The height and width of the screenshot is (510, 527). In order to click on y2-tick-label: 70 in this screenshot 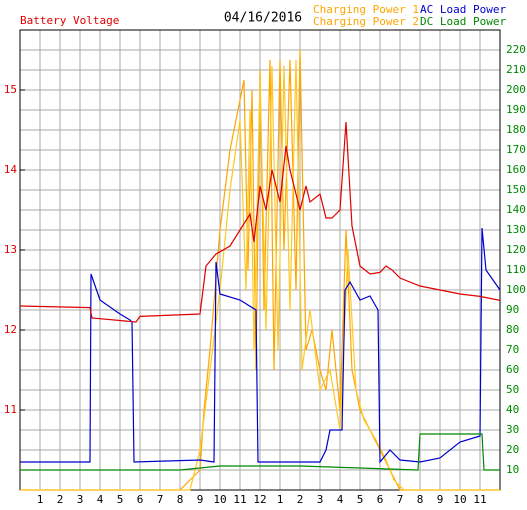, I will do `click(512, 349)`.